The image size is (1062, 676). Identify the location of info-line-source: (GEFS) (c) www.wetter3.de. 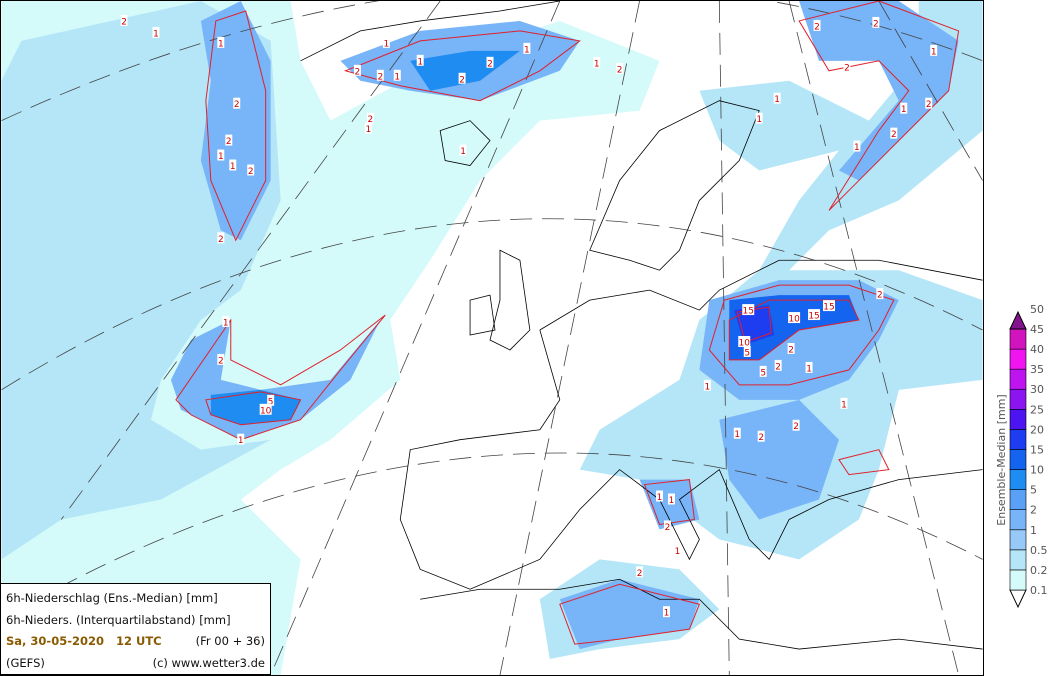
(135, 664).